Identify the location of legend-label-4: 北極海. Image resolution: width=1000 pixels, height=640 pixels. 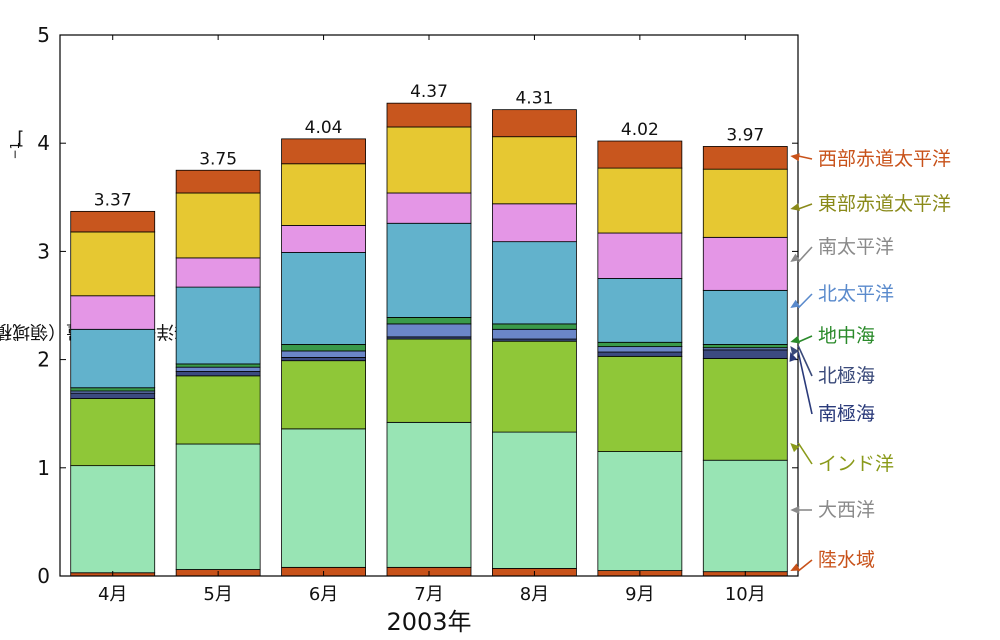
(846, 376).